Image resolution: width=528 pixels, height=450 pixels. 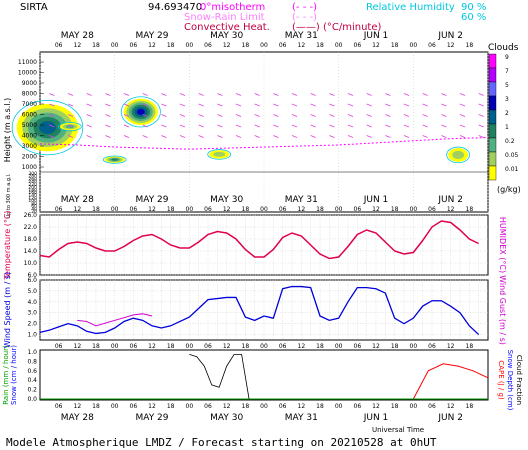 What do you see at coordinates (226, 36) in the screenshot?
I see `day-label: MAY 30` at bounding box center [226, 36].